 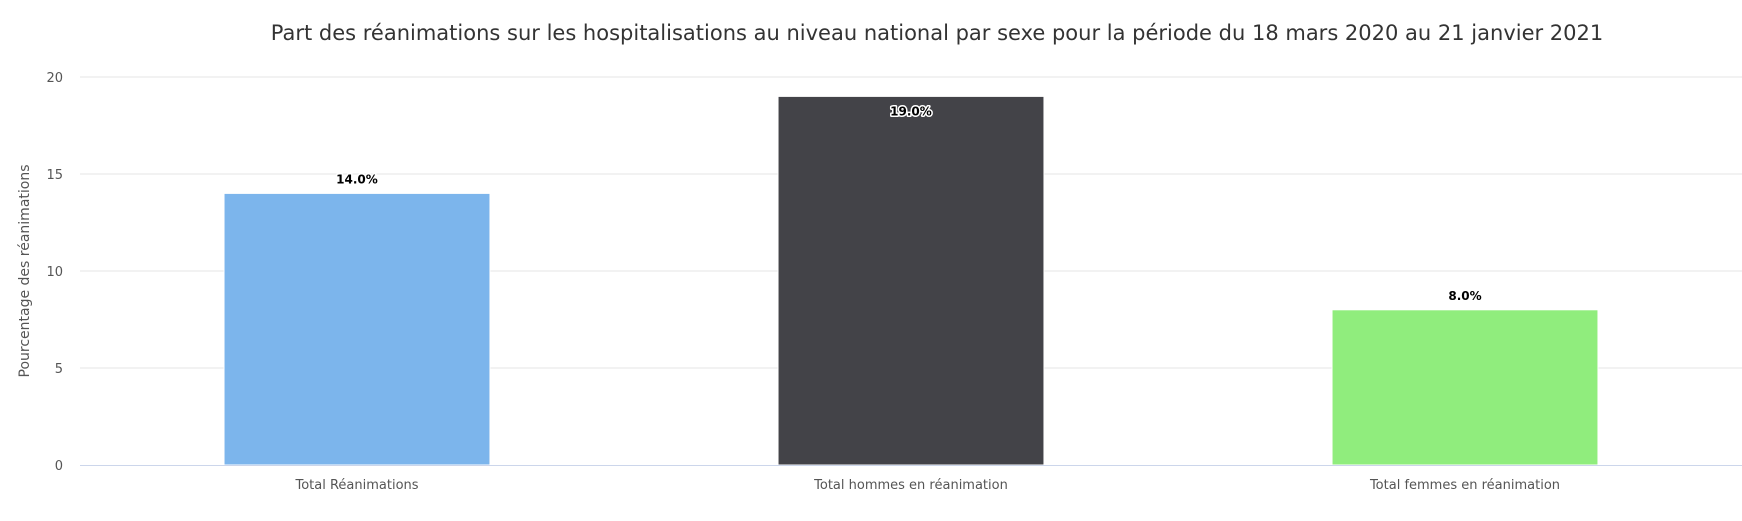 What do you see at coordinates (54, 78) in the screenshot?
I see `y-tick-label: 20` at bounding box center [54, 78].